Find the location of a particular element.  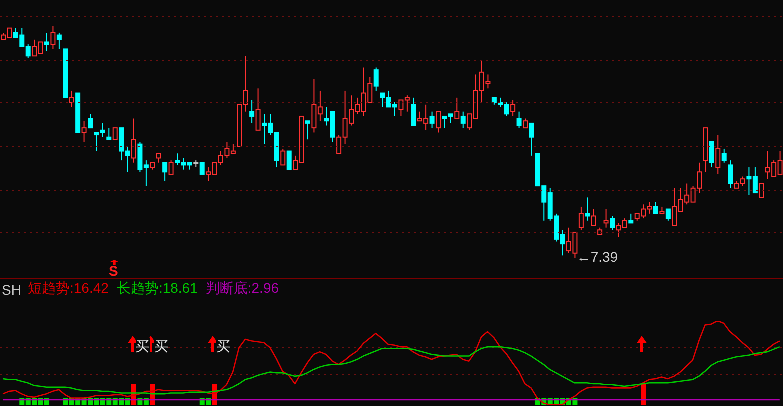

text: S is located at coordinates (113, 271).